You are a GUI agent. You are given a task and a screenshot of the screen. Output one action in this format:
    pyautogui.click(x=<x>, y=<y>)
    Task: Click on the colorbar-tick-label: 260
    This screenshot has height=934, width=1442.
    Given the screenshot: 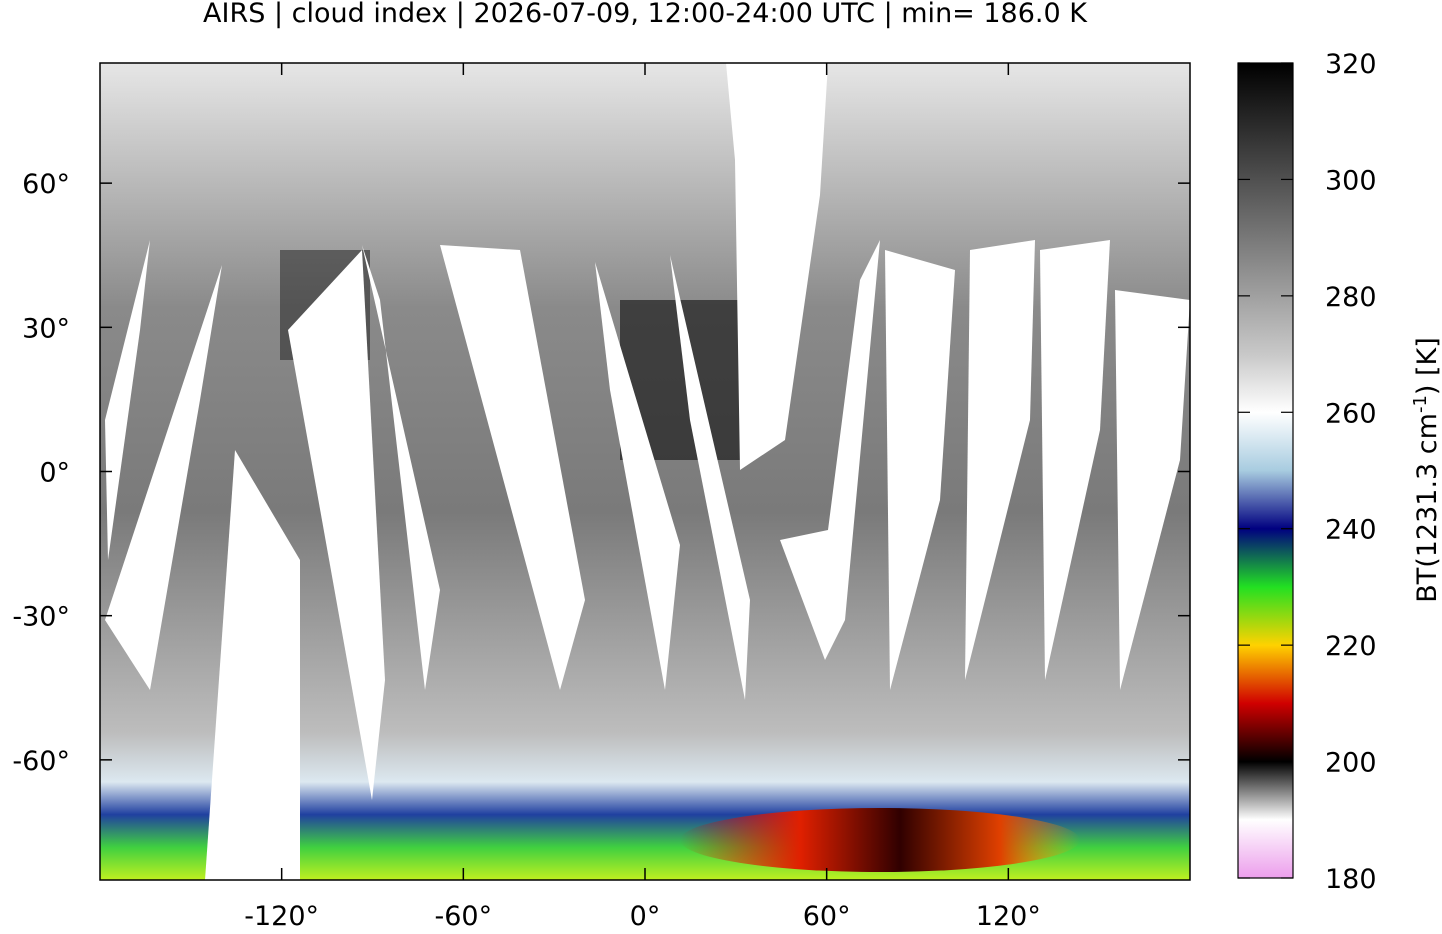 What is the action you would take?
    pyautogui.click(x=1351, y=413)
    